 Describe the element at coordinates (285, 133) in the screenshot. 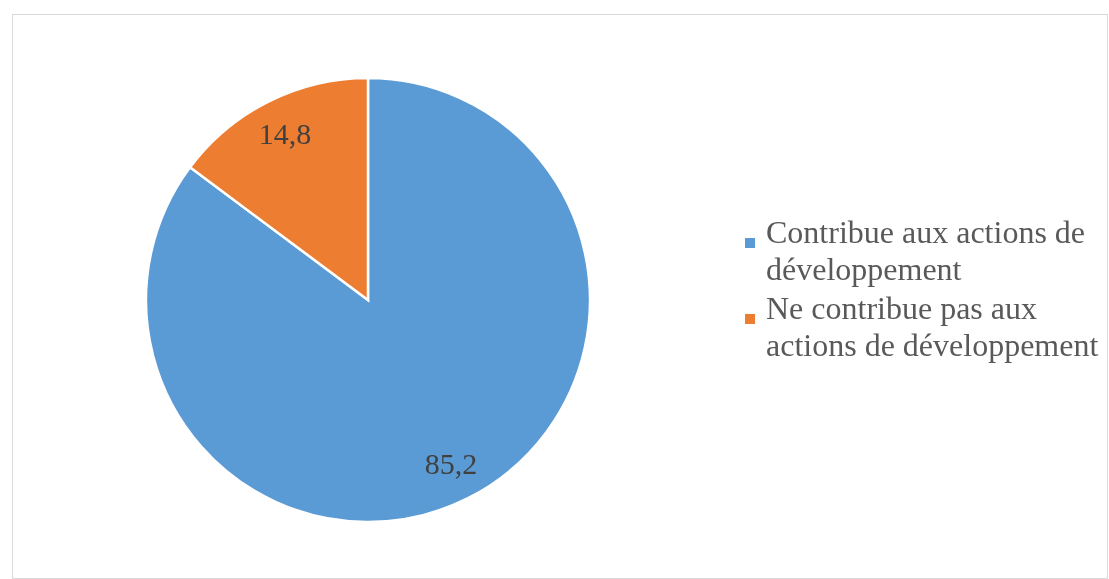

I see `data-label: 14,8` at that location.